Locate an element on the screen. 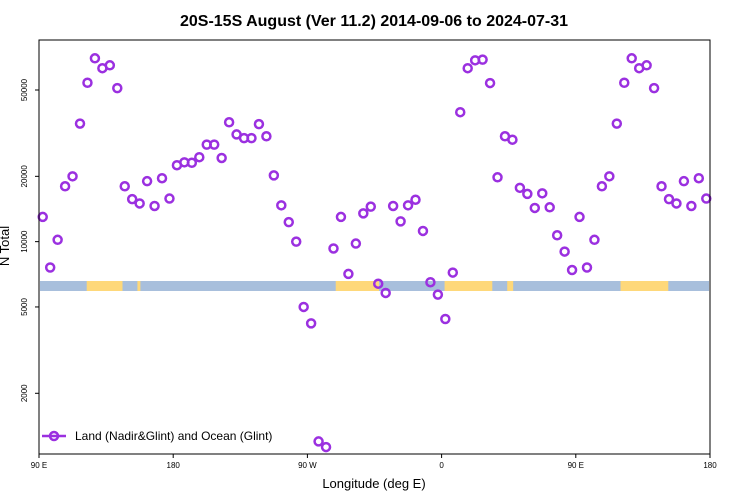  y-axis-label: N Total is located at coordinates (6, 246).